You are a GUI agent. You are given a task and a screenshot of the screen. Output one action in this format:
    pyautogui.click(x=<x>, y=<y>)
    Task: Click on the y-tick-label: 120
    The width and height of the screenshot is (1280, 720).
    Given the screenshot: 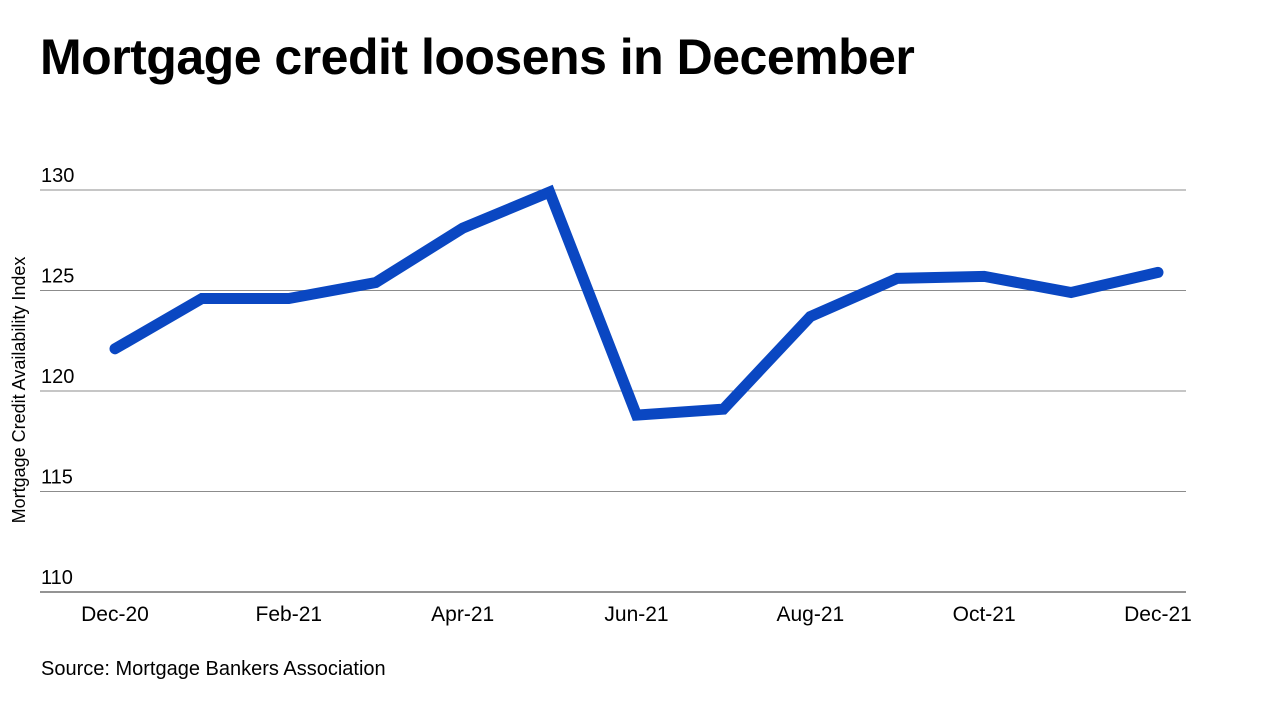 What is the action you would take?
    pyautogui.click(x=57, y=377)
    